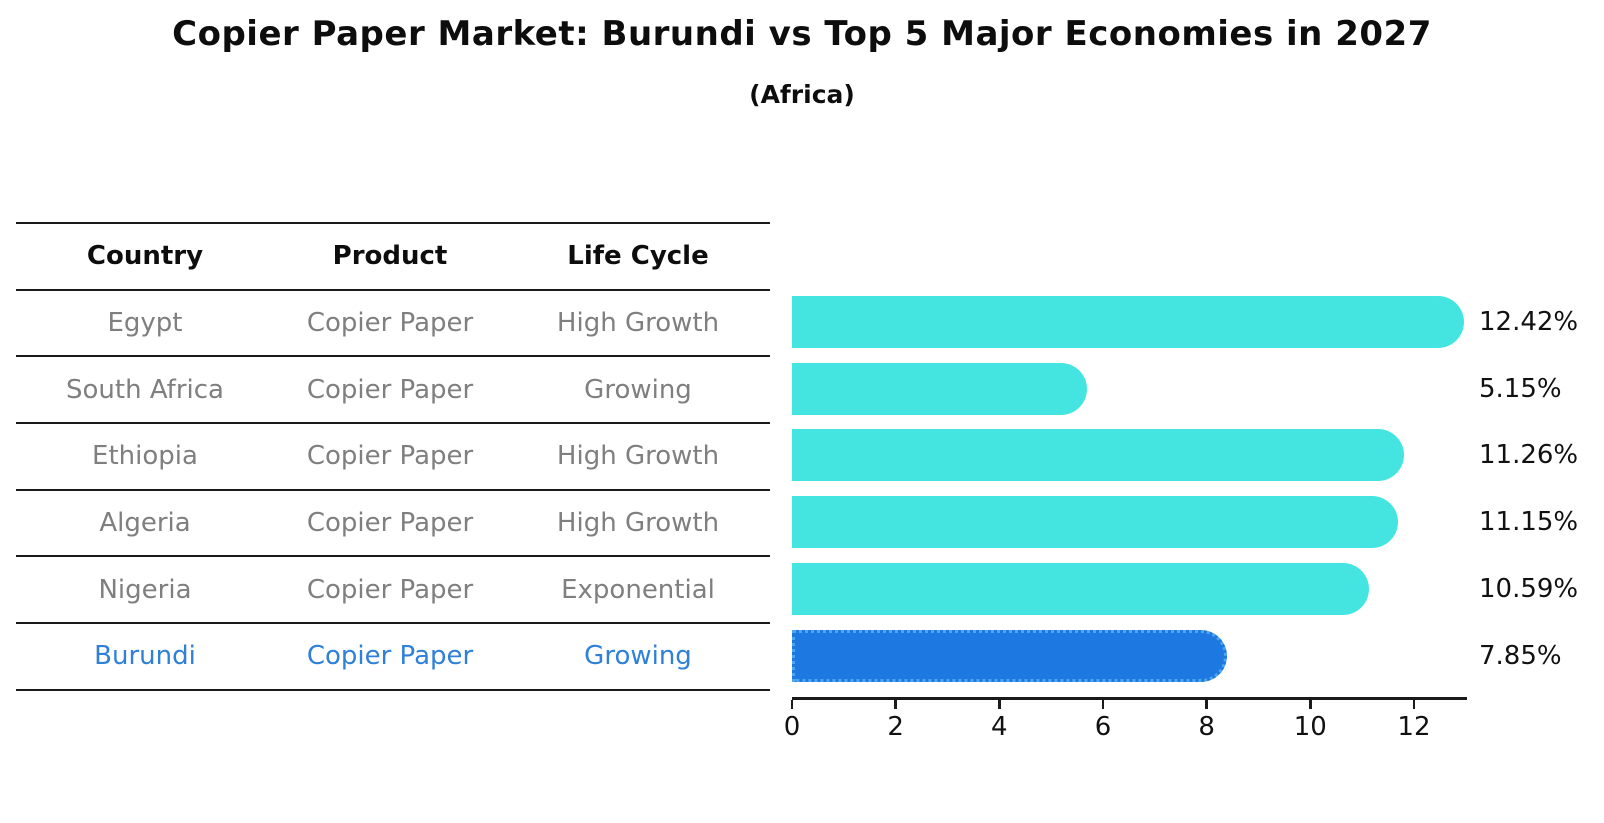 The height and width of the screenshot is (823, 1604). What do you see at coordinates (390, 256) in the screenshot?
I see `table-header-cell: Product` at bounding box center [390, 256].